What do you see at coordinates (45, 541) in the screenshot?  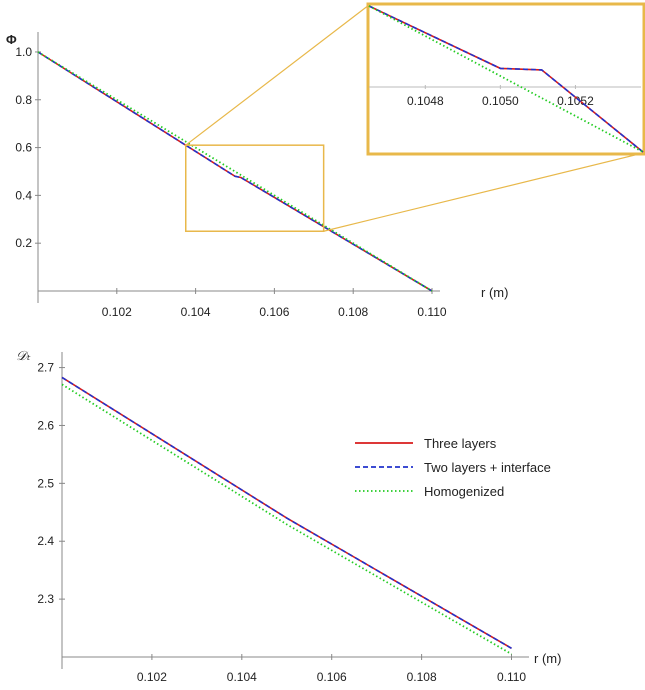 I see `dt-y-tick-label: 2.4` at bounding box center [45, 541].